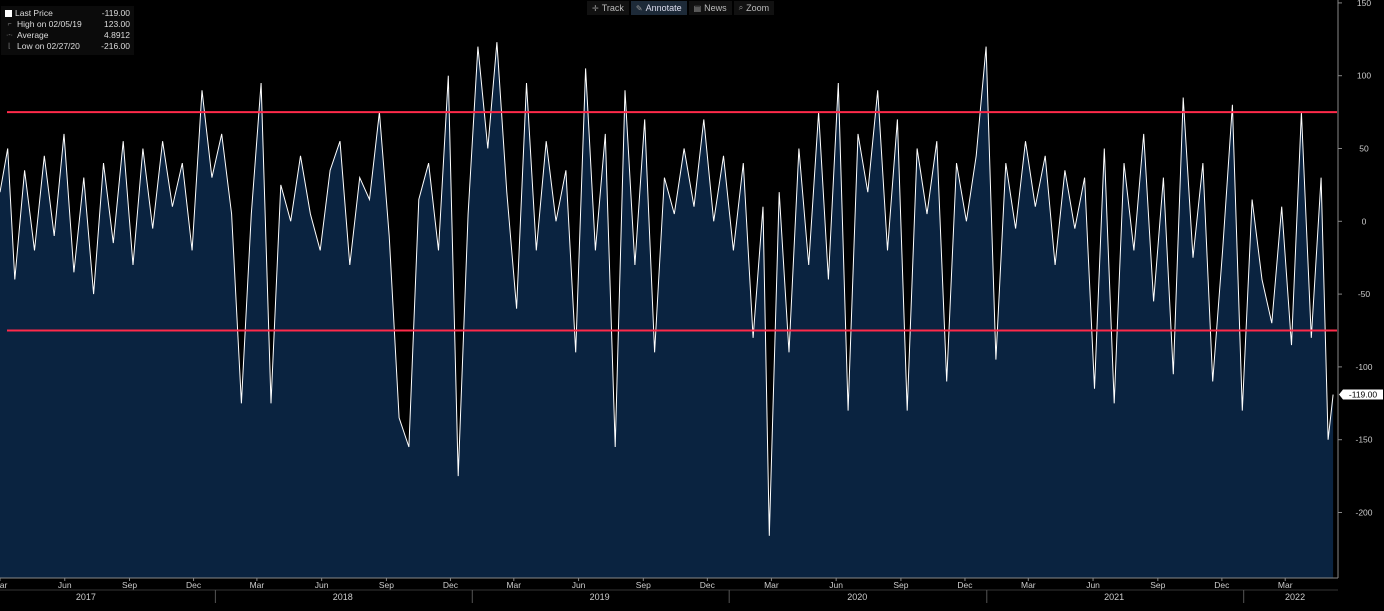 The width and height of the screenshot is (1384, 611). What do you see at coordinates (49, 24) in the screenshot?
I see `legend-label: High on 02/05/19` at bounding box center [49, 24].